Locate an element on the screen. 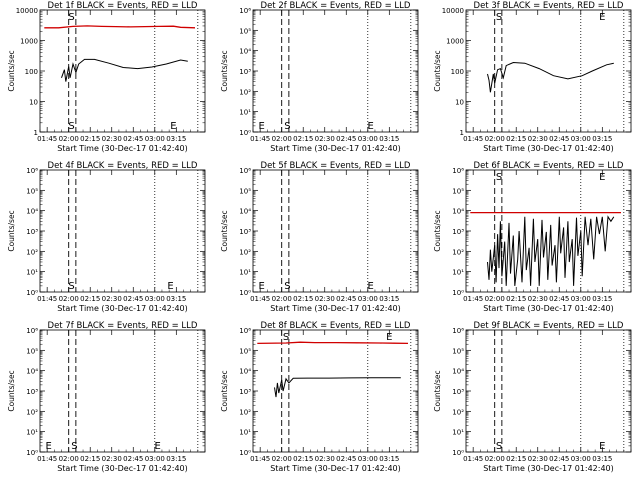 The image size is (640, 480). panel-title: Det 6f BLACK = Events, RED = LLD is located at coordinates (549, 166).